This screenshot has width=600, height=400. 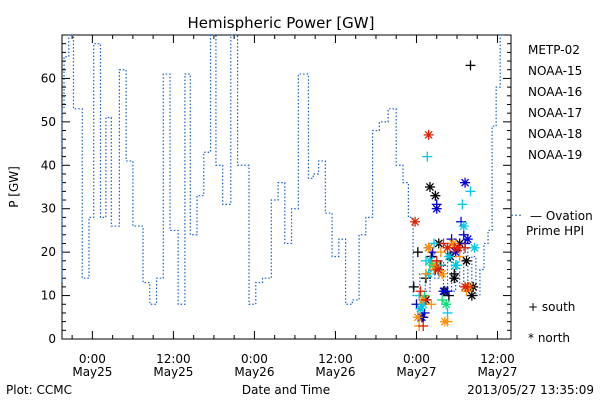 What do you see at coordinates (14, 187) in the screenshot?
I see `y-axis-label: P [GW]` at bounding box center [14, 187].